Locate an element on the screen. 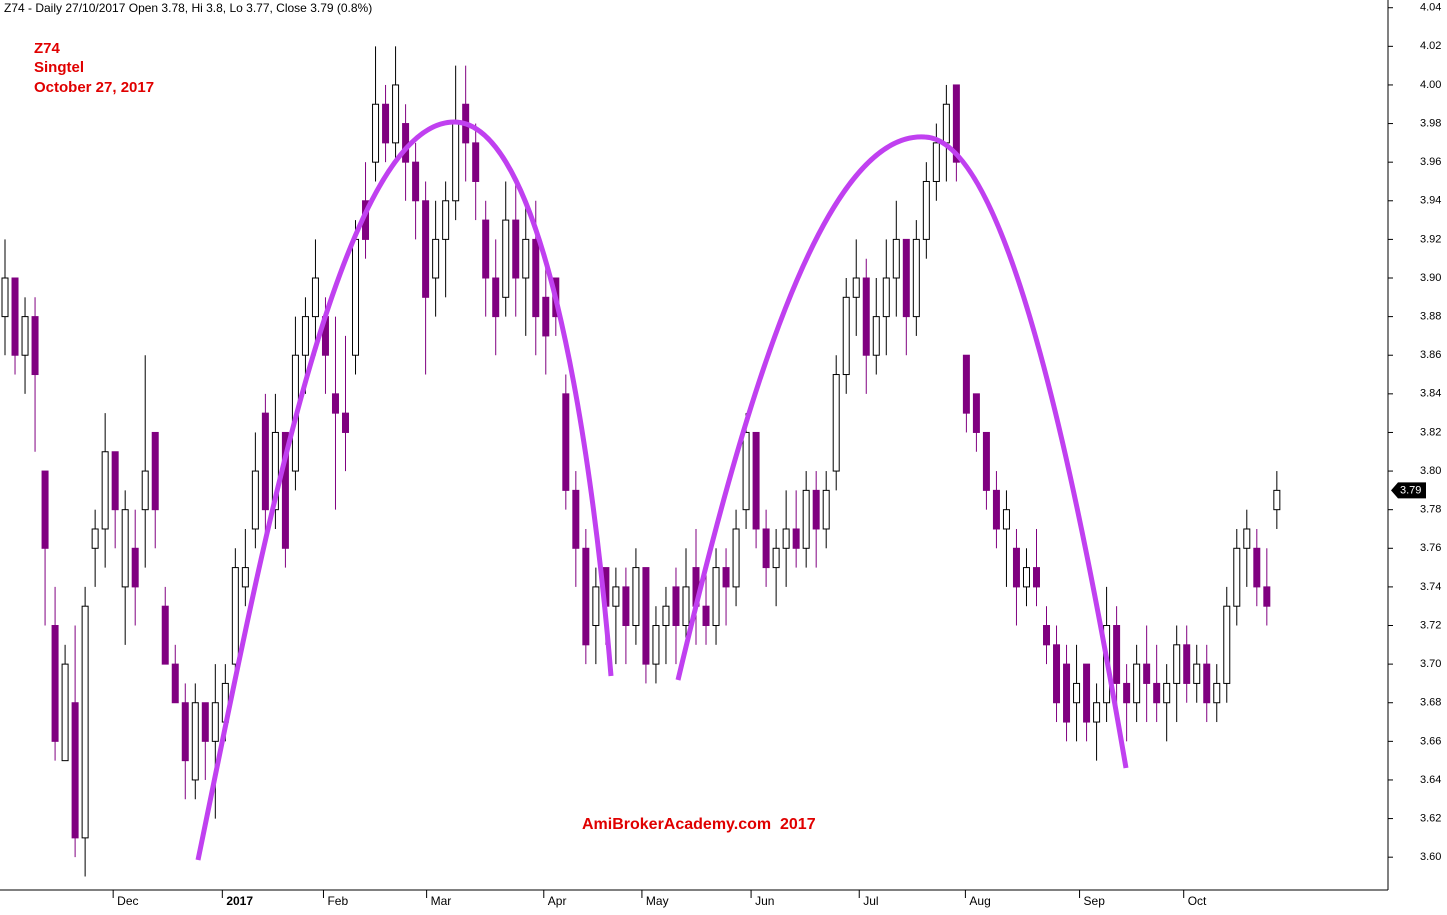 This screenshot has width=1447, height=915. annotation: October 27, 2017 is located at coordinates (94, 87).